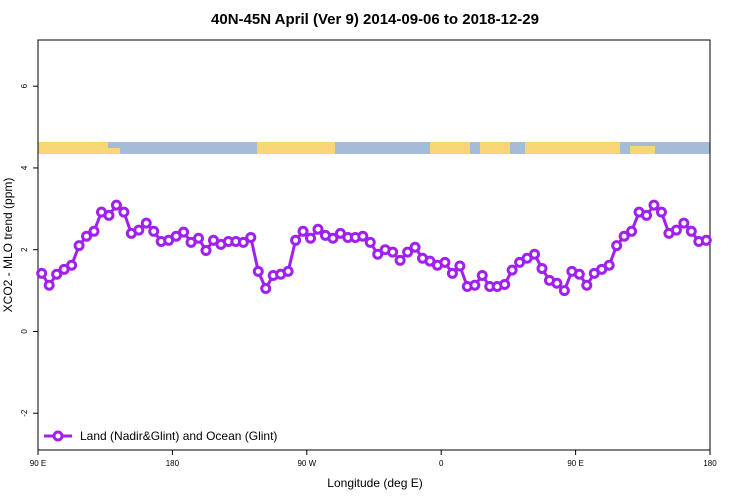 This screenshot has width=750, height=500. What do you see at coordinates (24, 413) in the screenshot?
I see `y-tick-label: -2` at bounding box center [24, 413].